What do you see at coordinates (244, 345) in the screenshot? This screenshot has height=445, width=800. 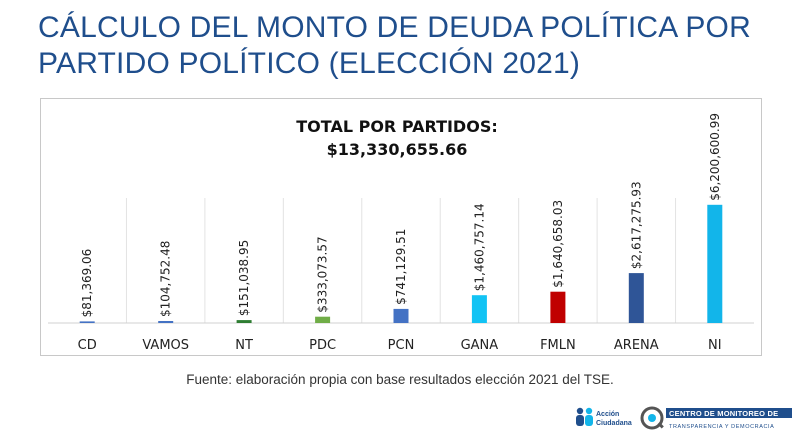 I see `category-label-nt: NT` at bounding box center [244, 345].